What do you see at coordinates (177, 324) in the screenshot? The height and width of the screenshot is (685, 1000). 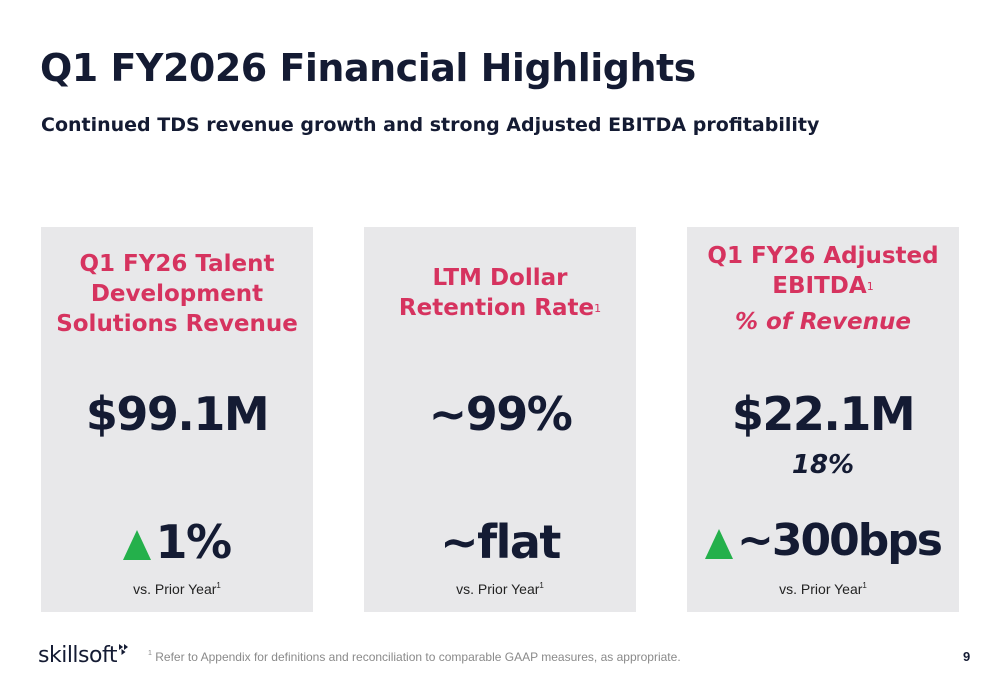 I see `card-heading-line: Solutions Revenue` at bounding box center [177, 324].